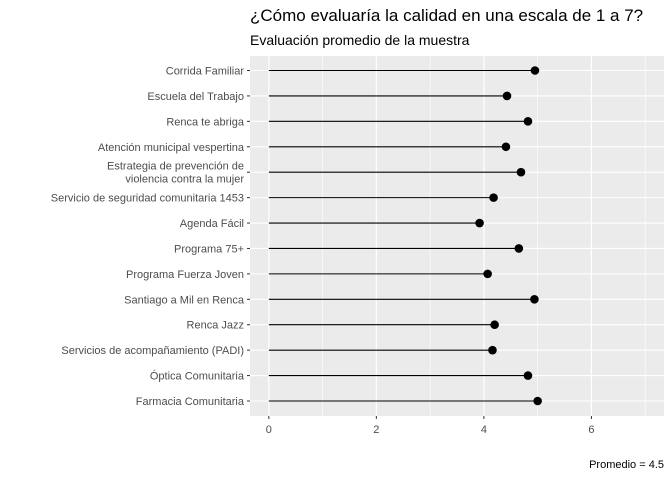 The height and width of the screenshot is (480, 672). Describe the element at coordinates (184, 300) in the screenshot. I see `y-tick-label: Santiago a Mil en Renca` at that location.